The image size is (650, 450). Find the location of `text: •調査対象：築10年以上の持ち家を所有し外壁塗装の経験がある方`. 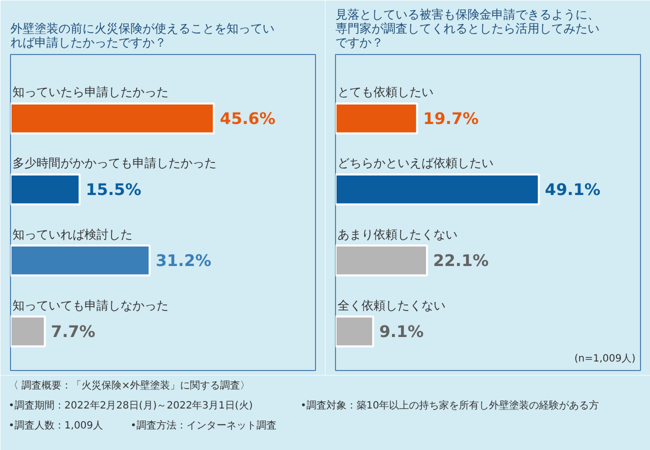

text: •調査対象：築10年以上の持ち家を所有し外壁塗装の経験がある方 is located at coordinates (450, 406).